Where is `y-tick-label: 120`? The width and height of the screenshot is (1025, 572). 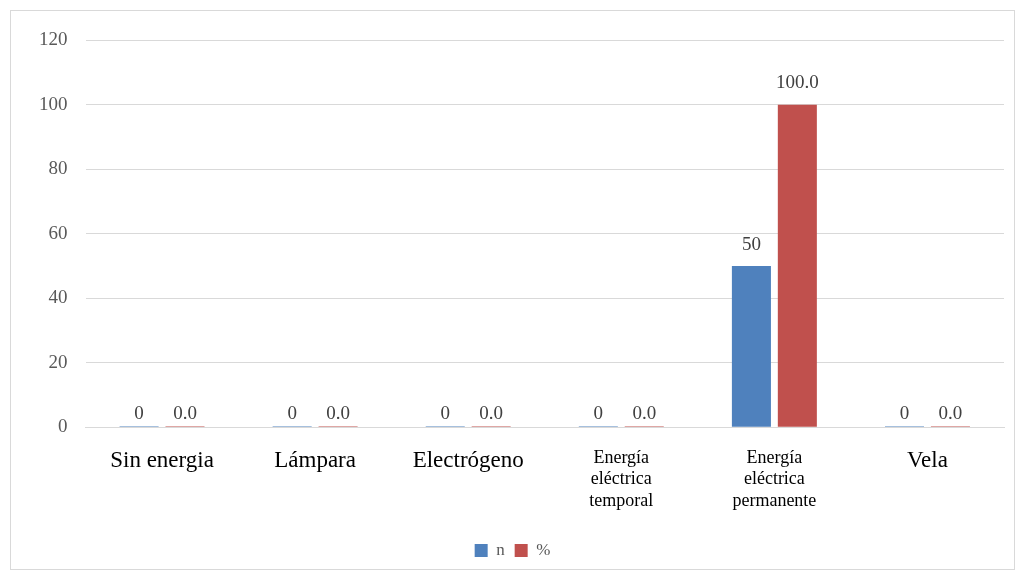
y-tick-label: 120 is located at coordinates (53, 39).